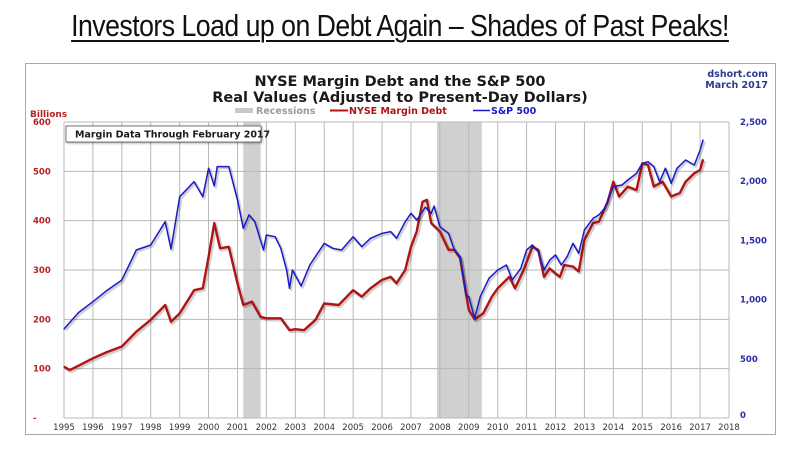 The height and width of the screenshot is (450, 800). Describe the element at coordinates (324, 428) in the screenshot. I see `x-axis-tick-label: 2004` at that location.